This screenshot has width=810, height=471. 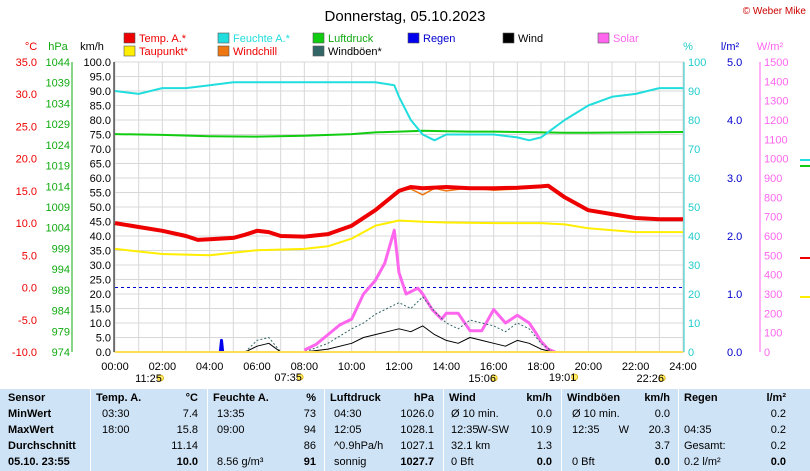 I want to click on solar-tick-label: 1400, so click(x=776, y=82).